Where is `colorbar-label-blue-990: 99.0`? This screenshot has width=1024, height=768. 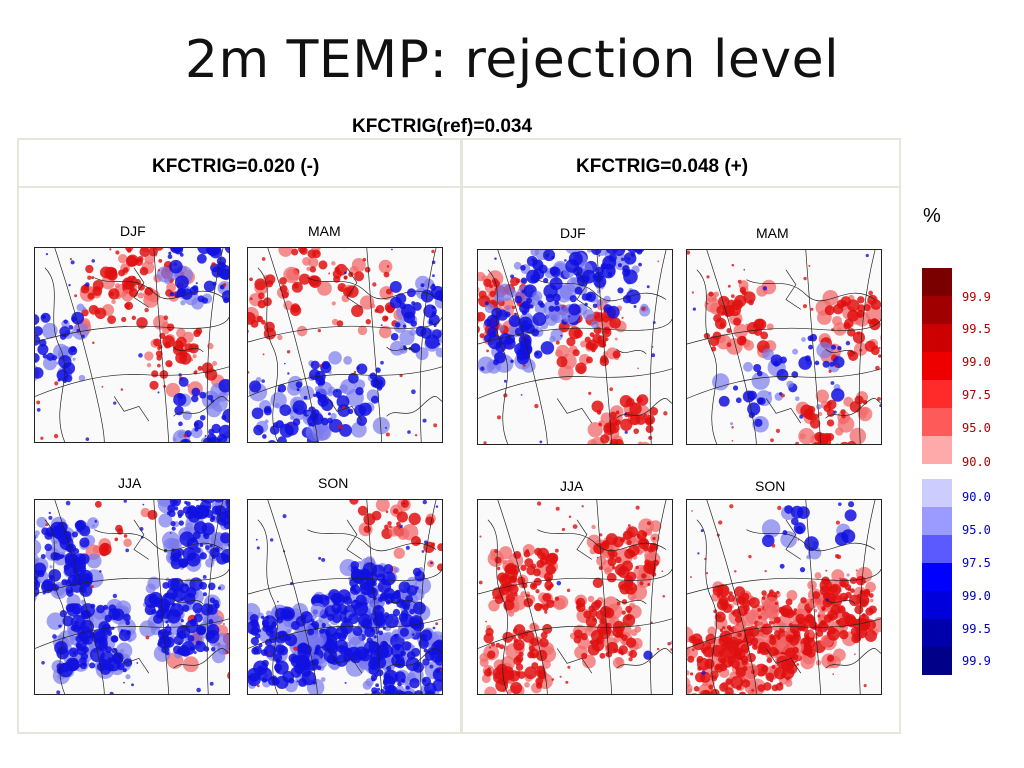
colorbar-label-blue-990: 99.0 is located at coordinates (976, 596).